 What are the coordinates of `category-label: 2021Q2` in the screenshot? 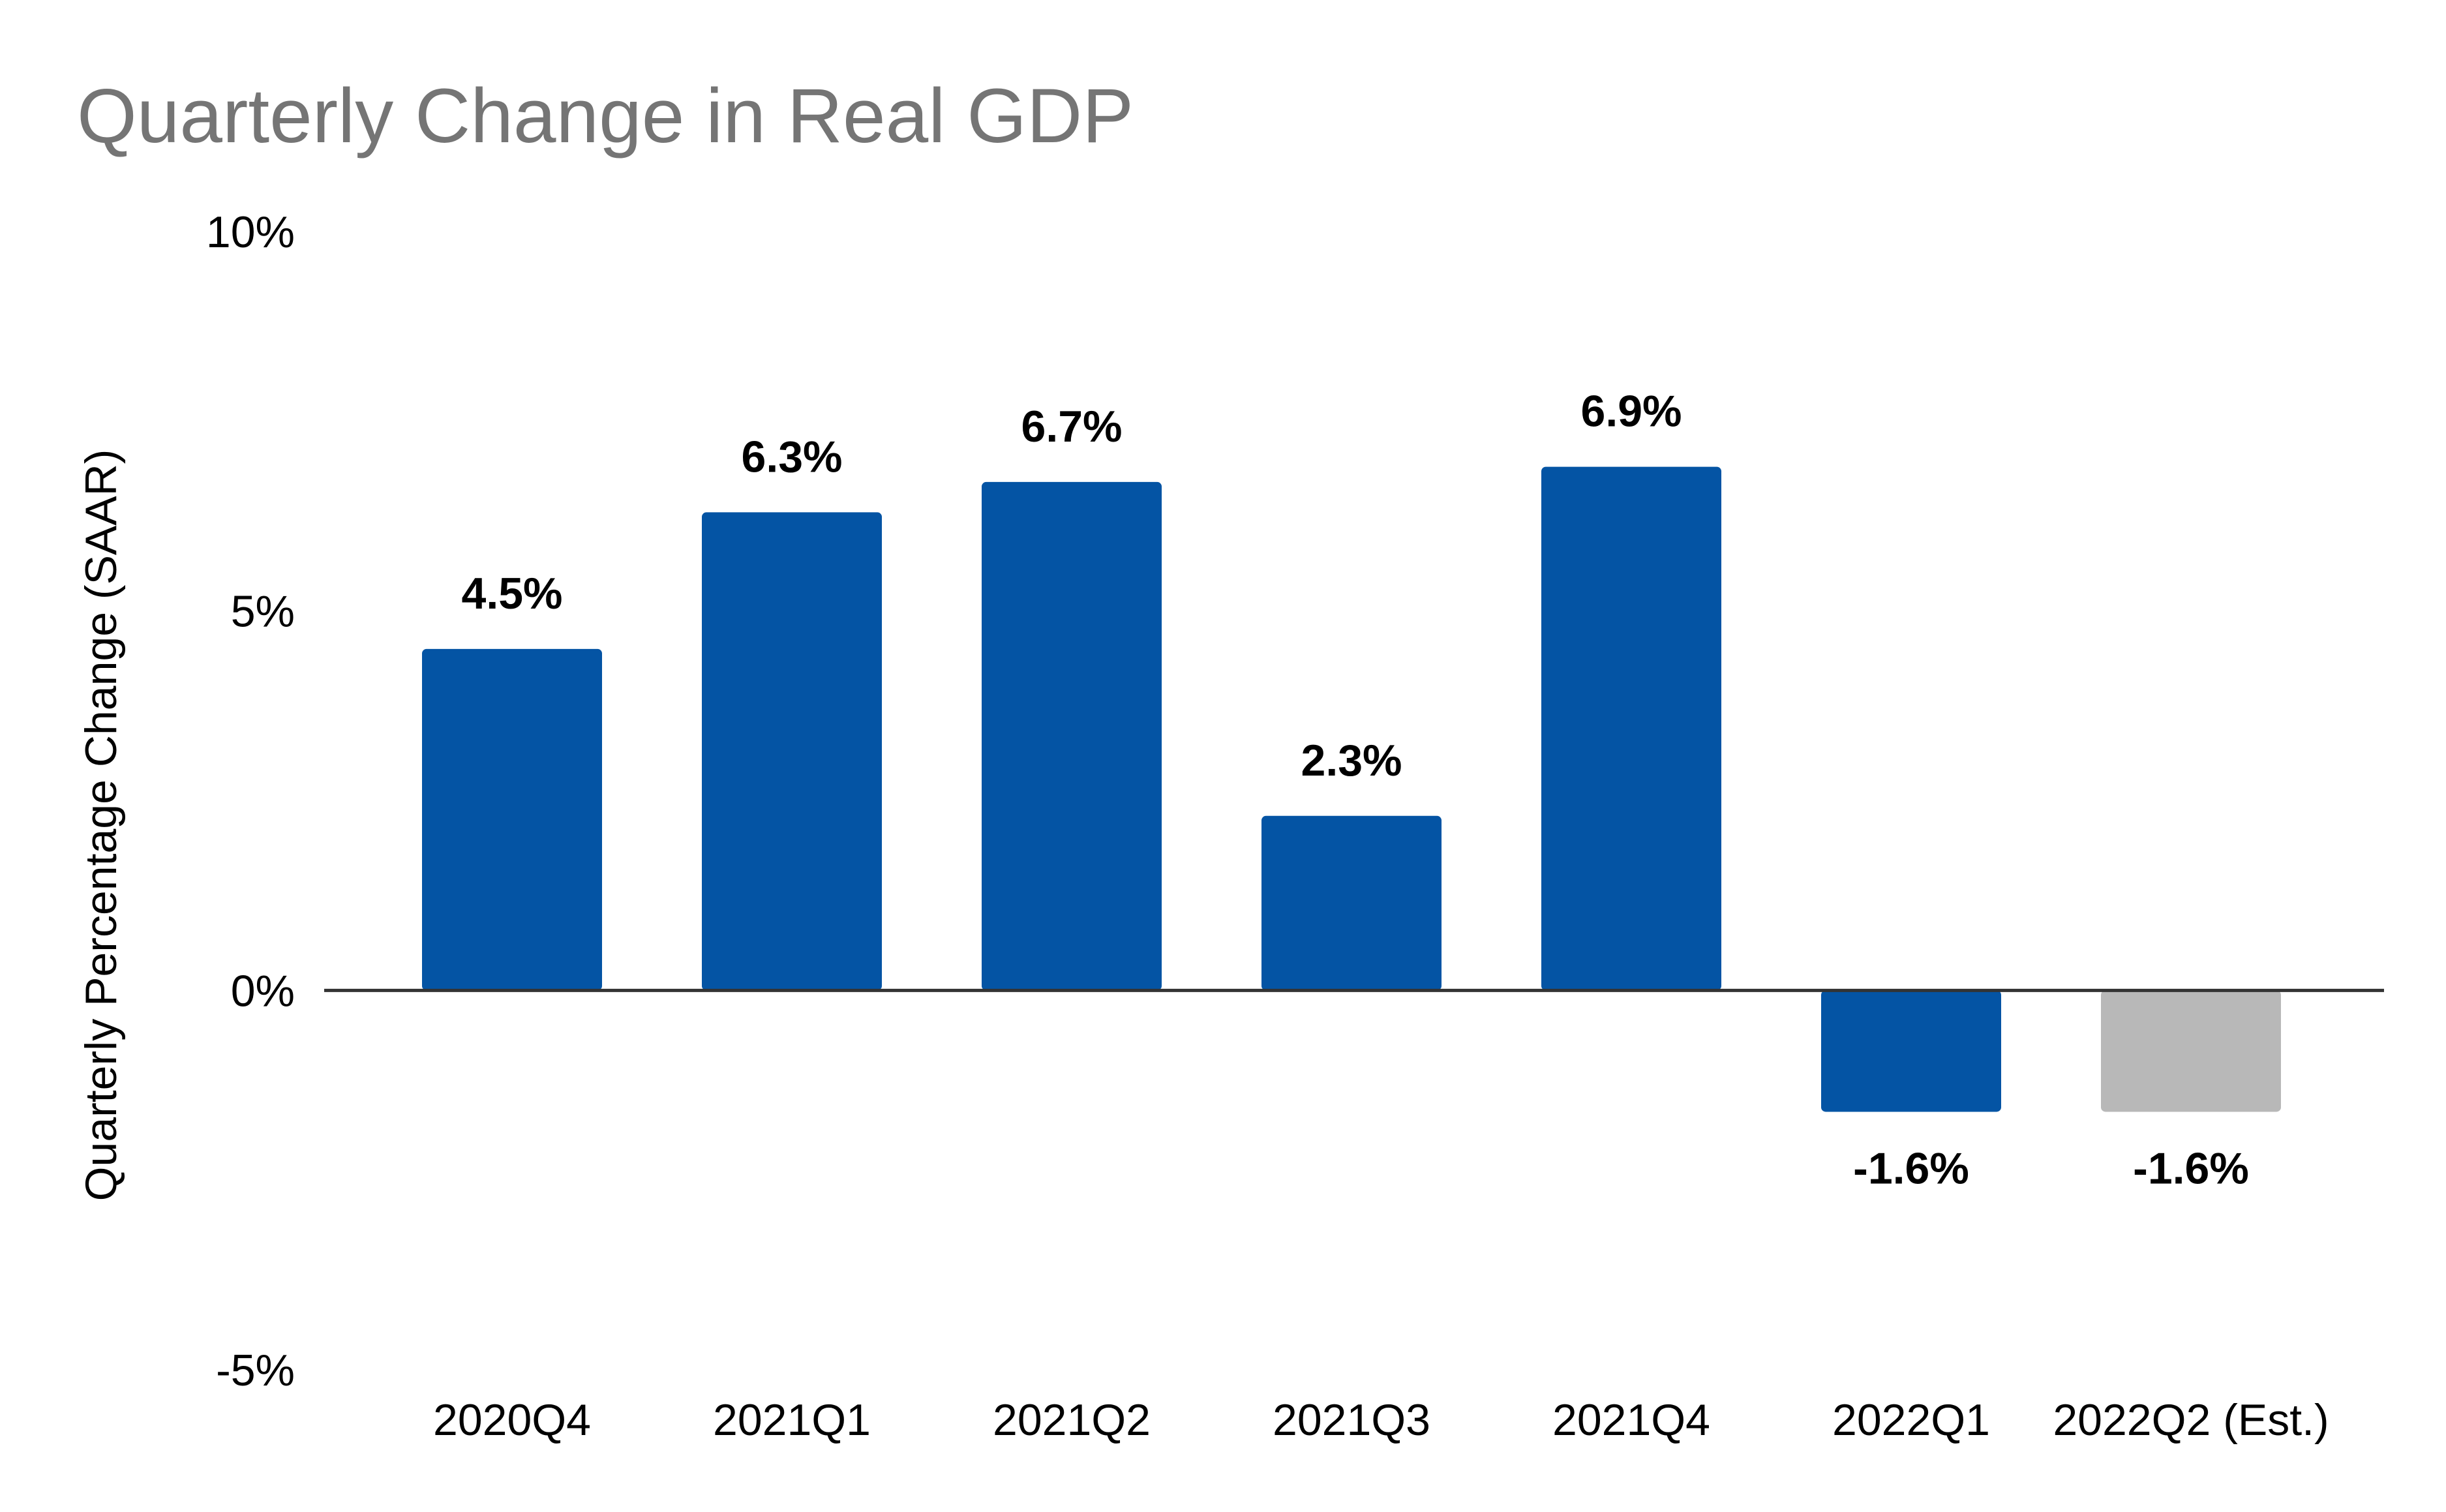 It's located at (1072, 1420).